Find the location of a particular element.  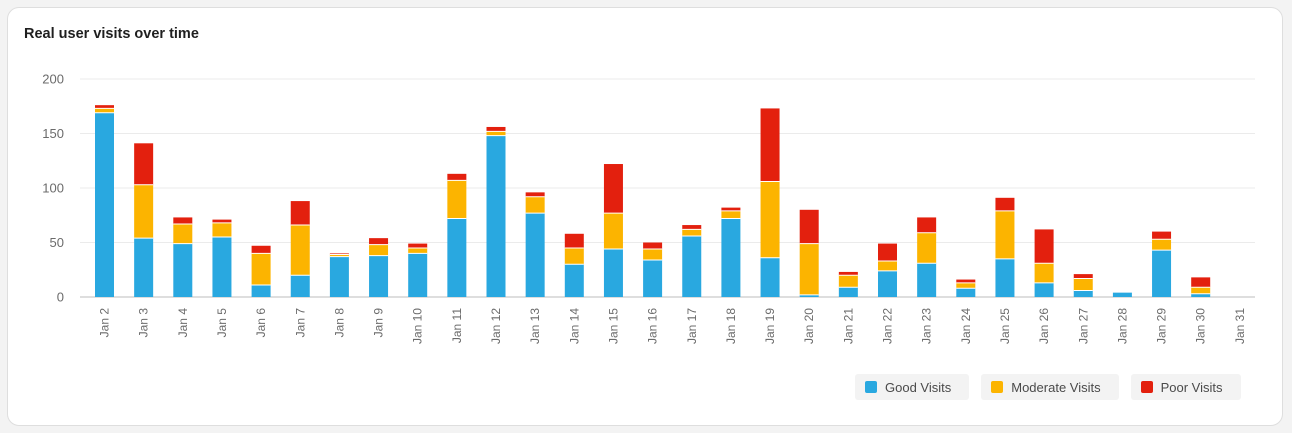

good-swatch is located at coordinates (871, 387).